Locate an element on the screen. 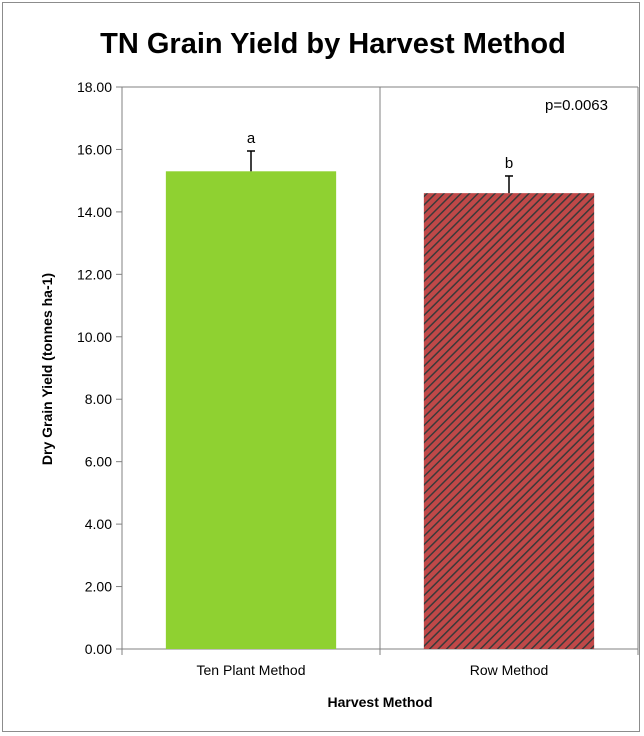  y-tick-label: 0.00 is located at coordinates (98, 649).